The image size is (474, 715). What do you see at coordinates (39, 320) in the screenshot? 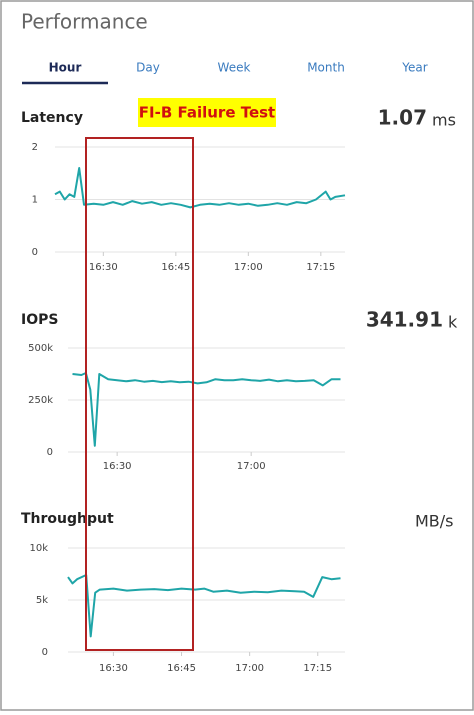
I see `chart-title: IOPS` at bounding box center [39, 320].